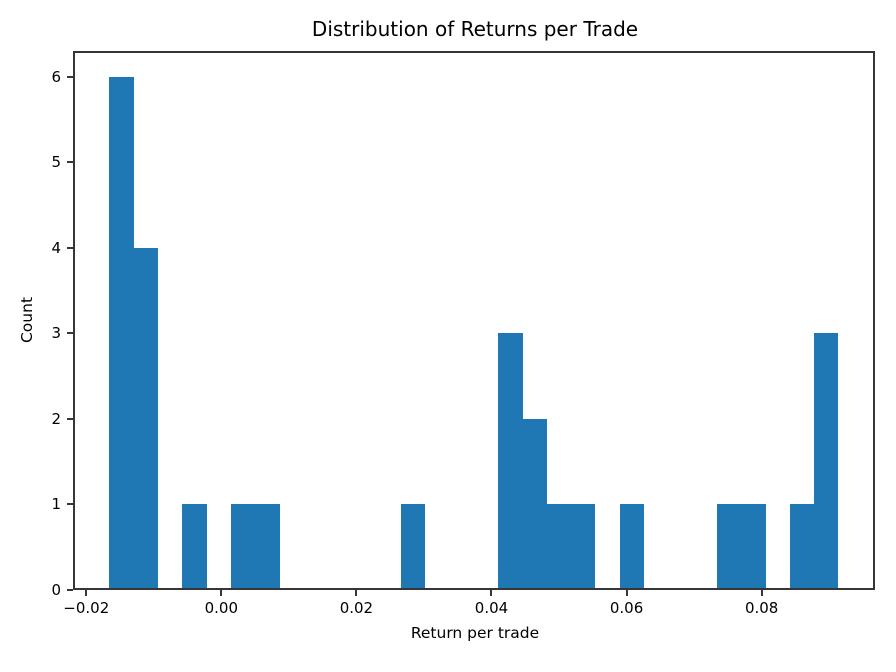 This screenshot has height=672, width=896. What do you see at coordinates (56, 504) in the screenshot?
I see `y-tick-label: 1` at bounding box center [56, 504].